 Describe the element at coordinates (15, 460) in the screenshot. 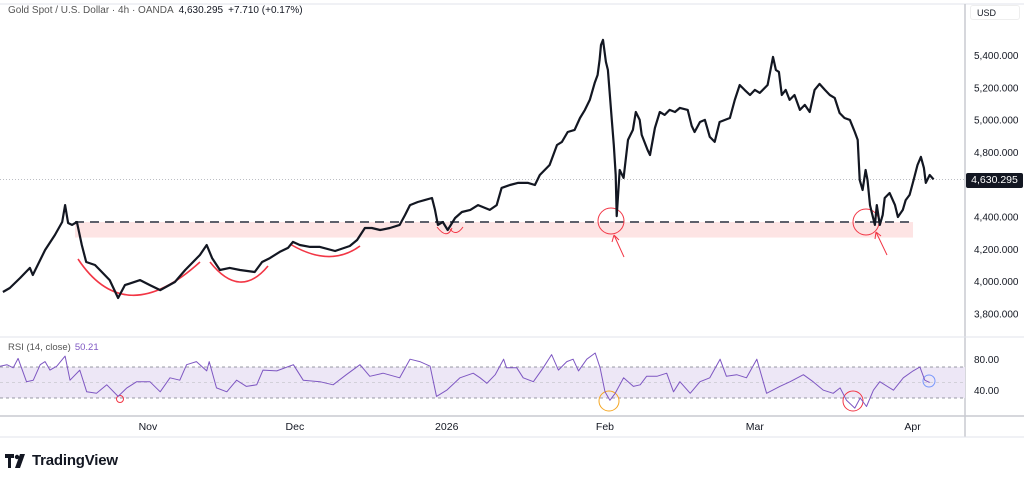

I see `tradingview-logo-icon` at that location.